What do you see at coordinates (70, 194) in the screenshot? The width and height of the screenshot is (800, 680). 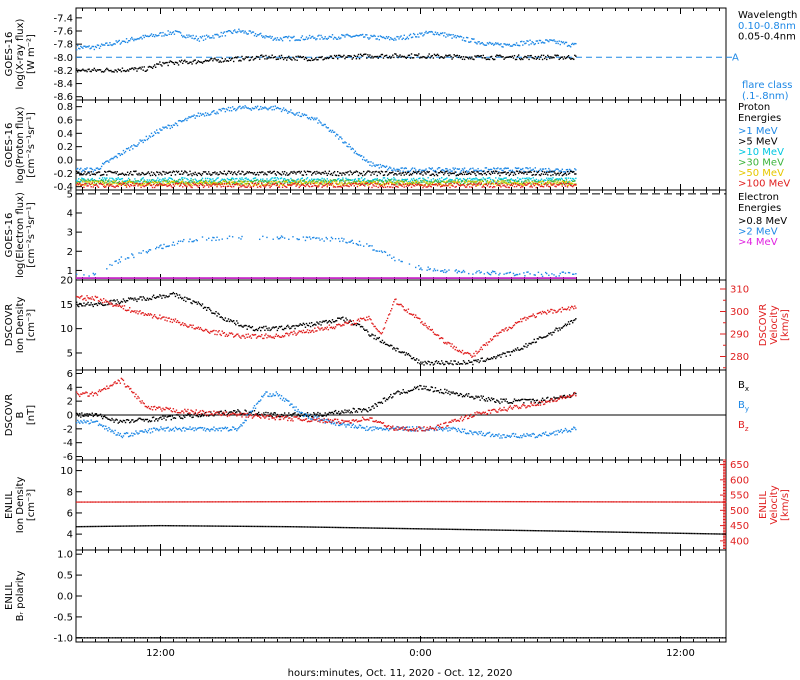 I see `y-tick-label: 5` at bounding box center [70, 194].